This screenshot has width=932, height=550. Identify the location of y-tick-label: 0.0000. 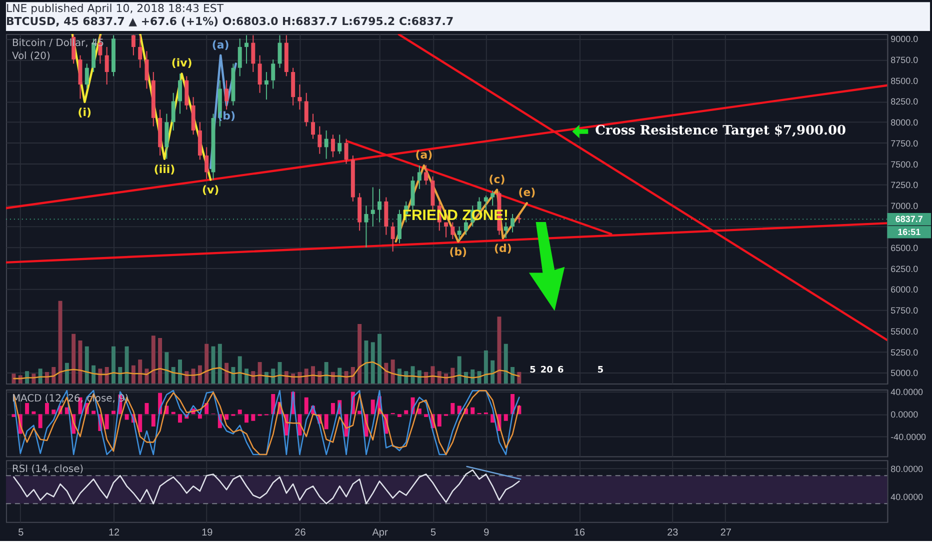
(904, 415).